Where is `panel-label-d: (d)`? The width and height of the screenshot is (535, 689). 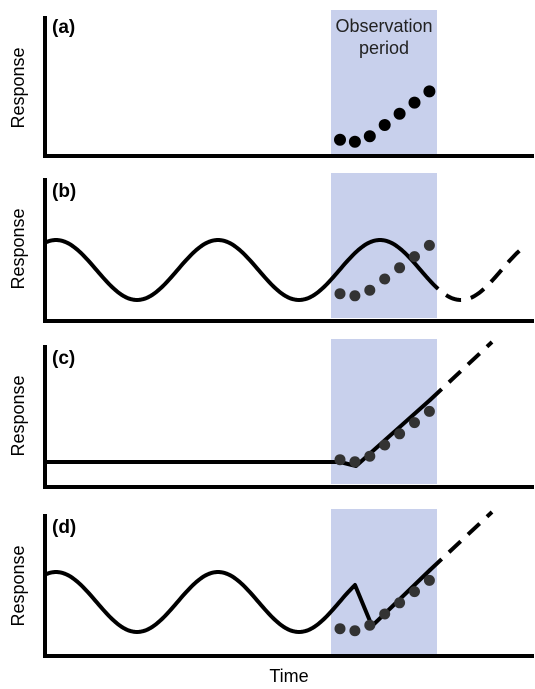
panel-label-d: (d) is located at coordinates (64, 527).